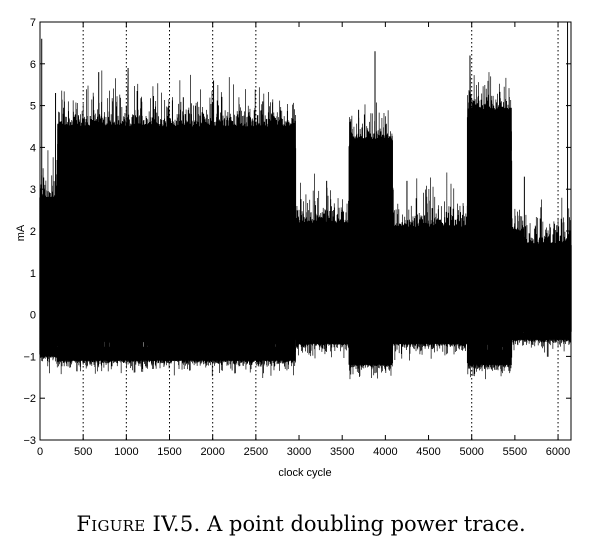  I want to click on x-tick-label: 5000, so click(471, 452).